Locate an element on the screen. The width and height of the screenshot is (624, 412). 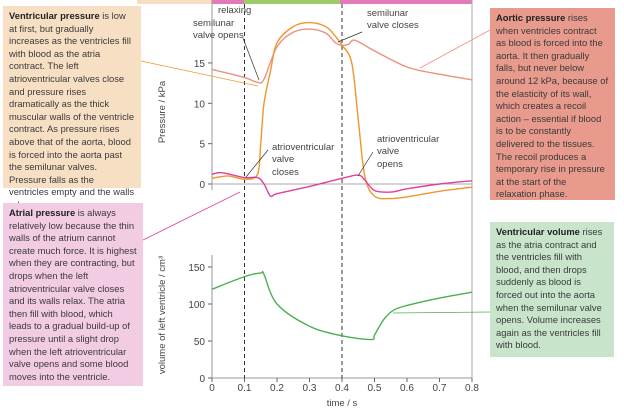
label-av-closes-3: closes is located at coordinates (285, 172).